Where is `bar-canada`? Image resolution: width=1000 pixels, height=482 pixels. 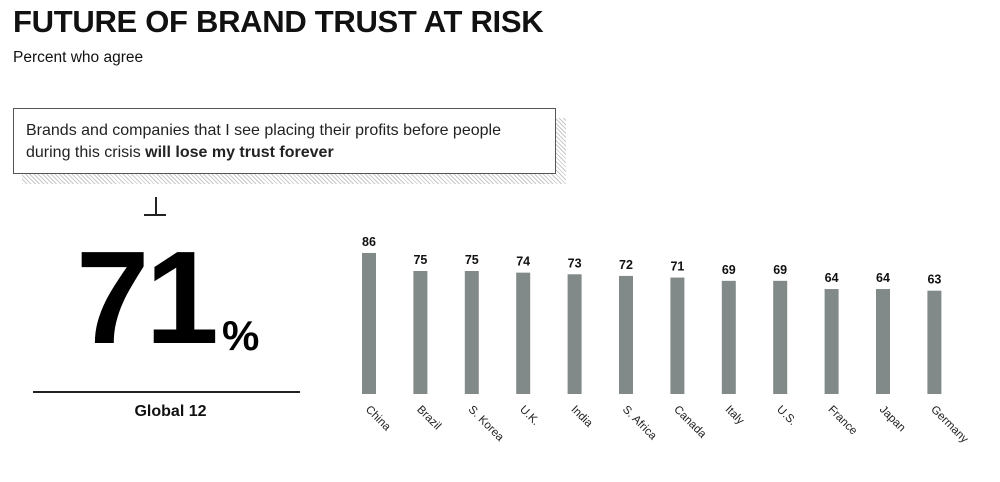 bar-canada is located at coordinates (677, 335).